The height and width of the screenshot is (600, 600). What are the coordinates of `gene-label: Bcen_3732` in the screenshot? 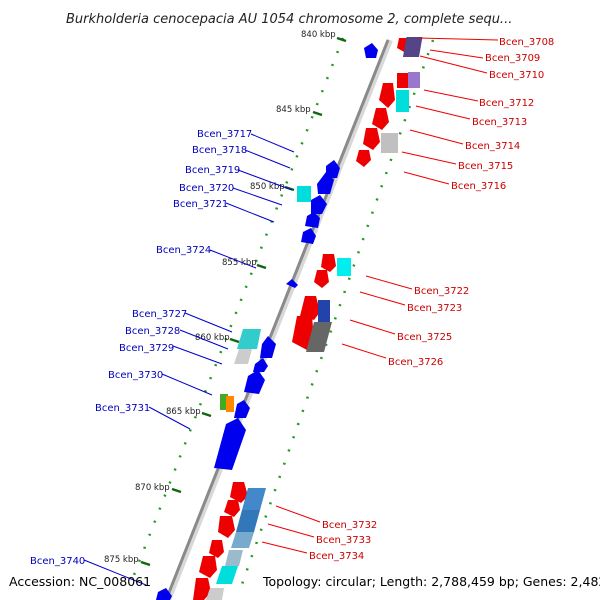 It's located at (349, 525).